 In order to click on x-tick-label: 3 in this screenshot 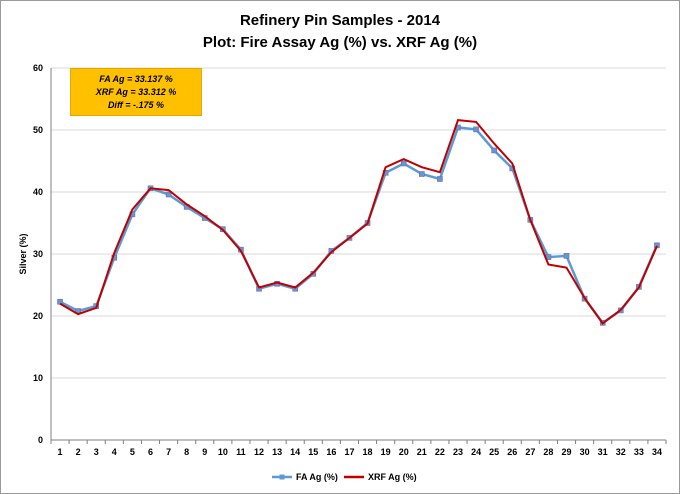, I will do `click(96, 452)`.